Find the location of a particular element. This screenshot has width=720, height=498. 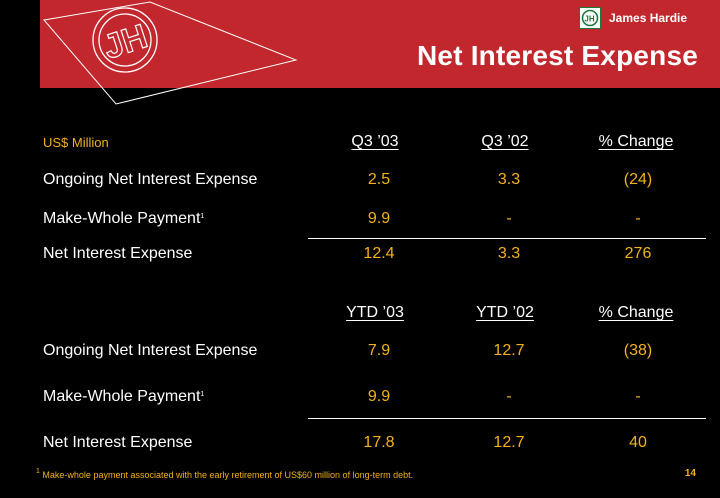

brand-logo: JH James Hardie is located at coordinates (633, 18).